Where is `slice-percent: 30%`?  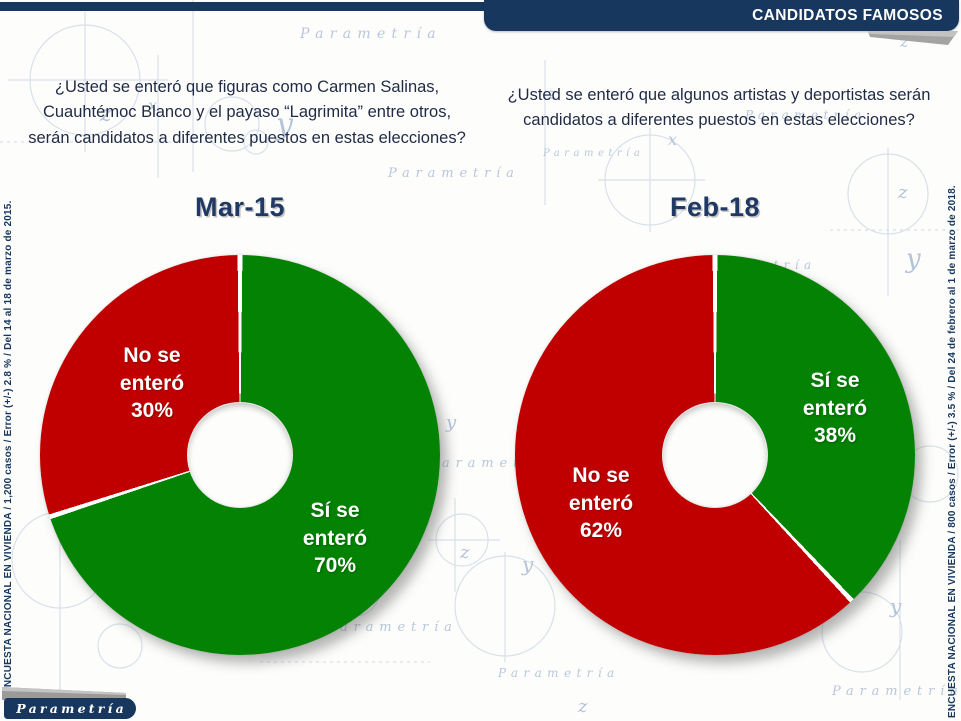
slice-percent: 30% is located at coordinates (152, 411).